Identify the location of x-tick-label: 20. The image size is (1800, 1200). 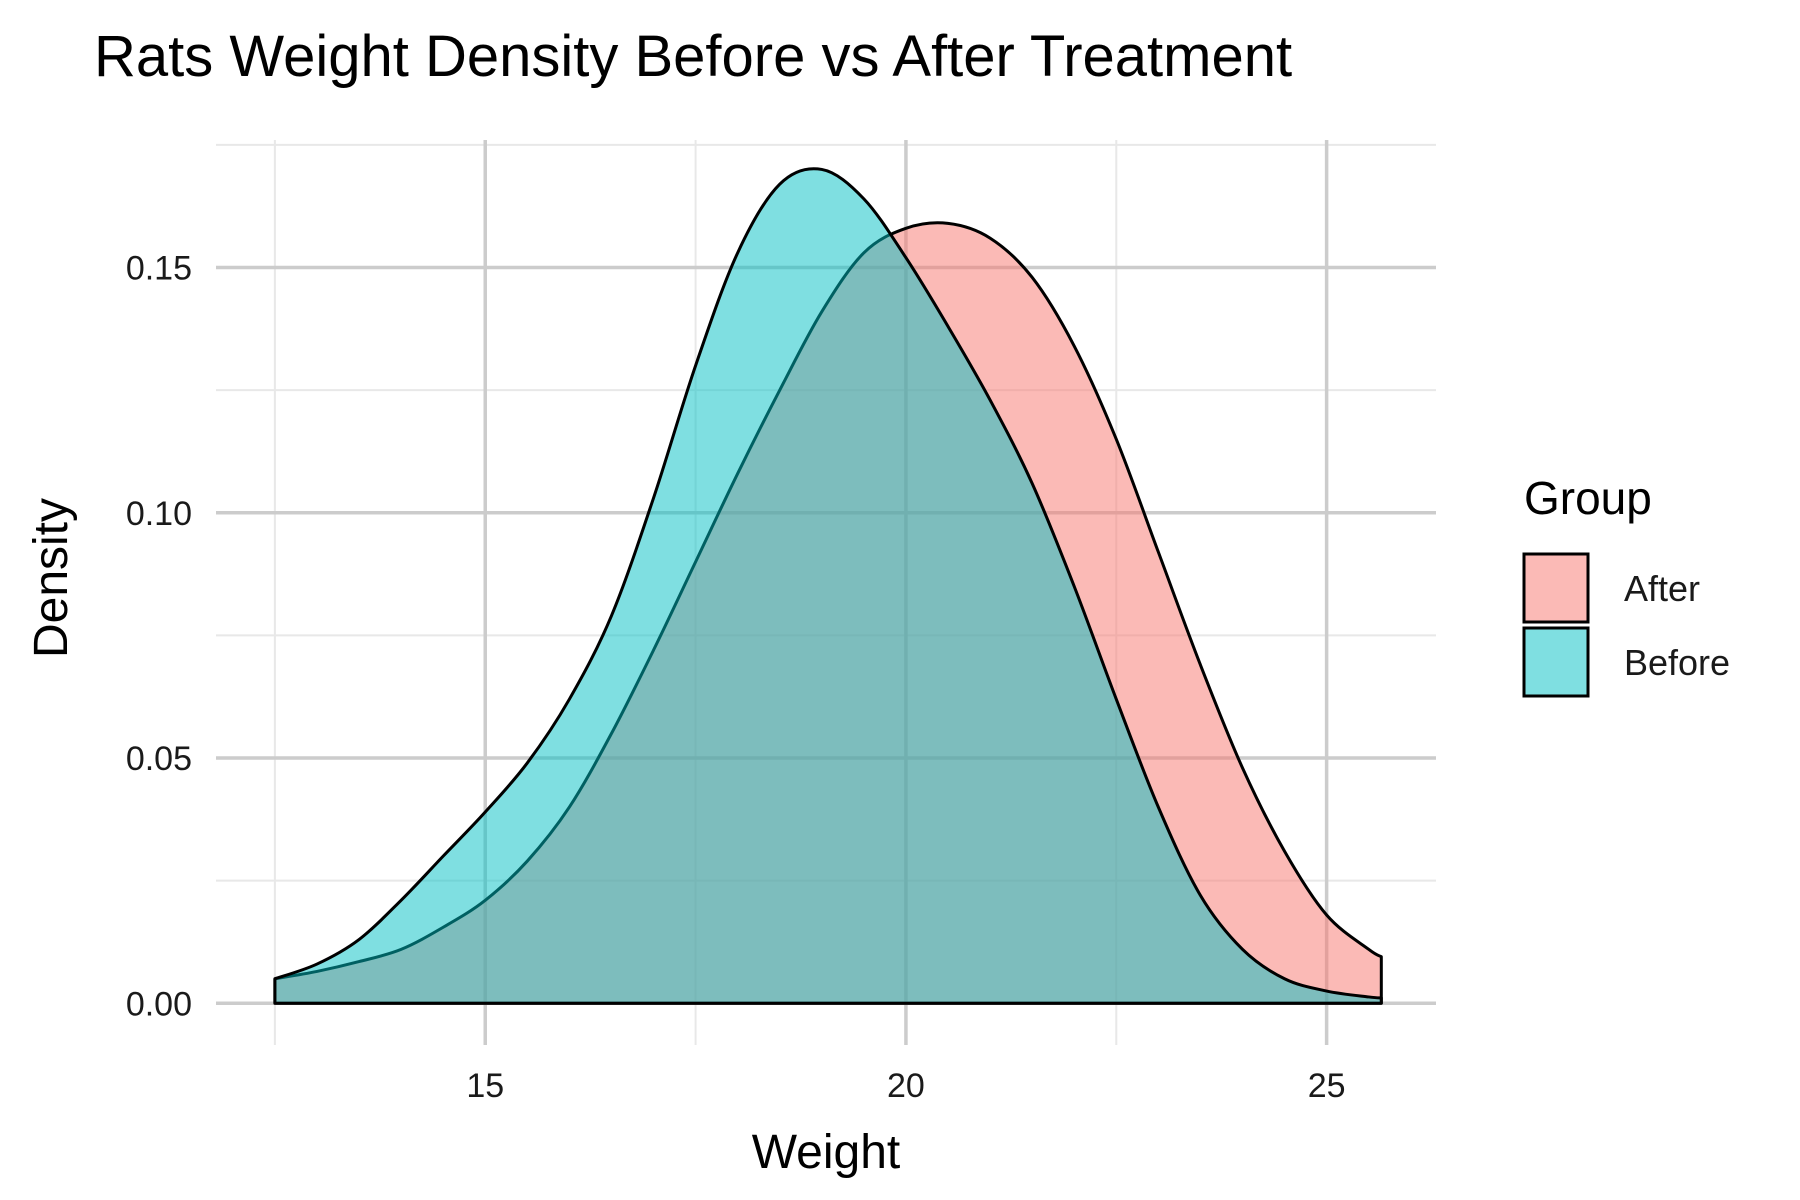
(906, 1086).